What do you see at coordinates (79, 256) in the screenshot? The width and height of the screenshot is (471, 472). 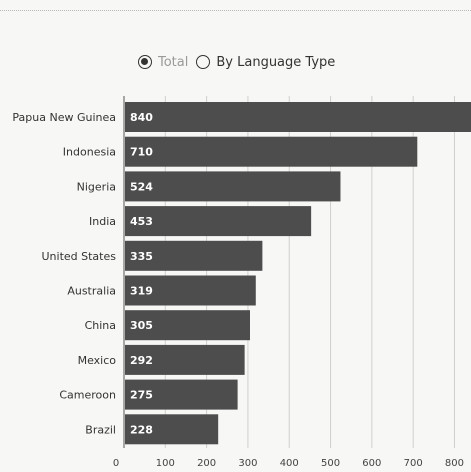 I see `category-label: United States` at bounding box center [79, 256].